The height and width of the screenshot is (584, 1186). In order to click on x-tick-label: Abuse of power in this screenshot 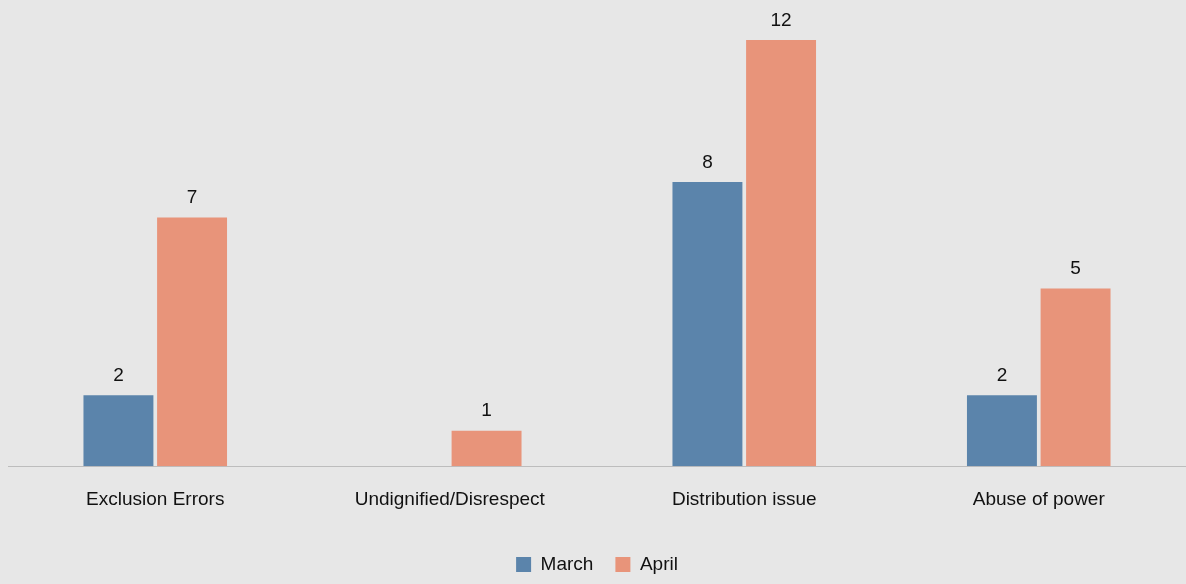, I will do `click(1039, 498)`.